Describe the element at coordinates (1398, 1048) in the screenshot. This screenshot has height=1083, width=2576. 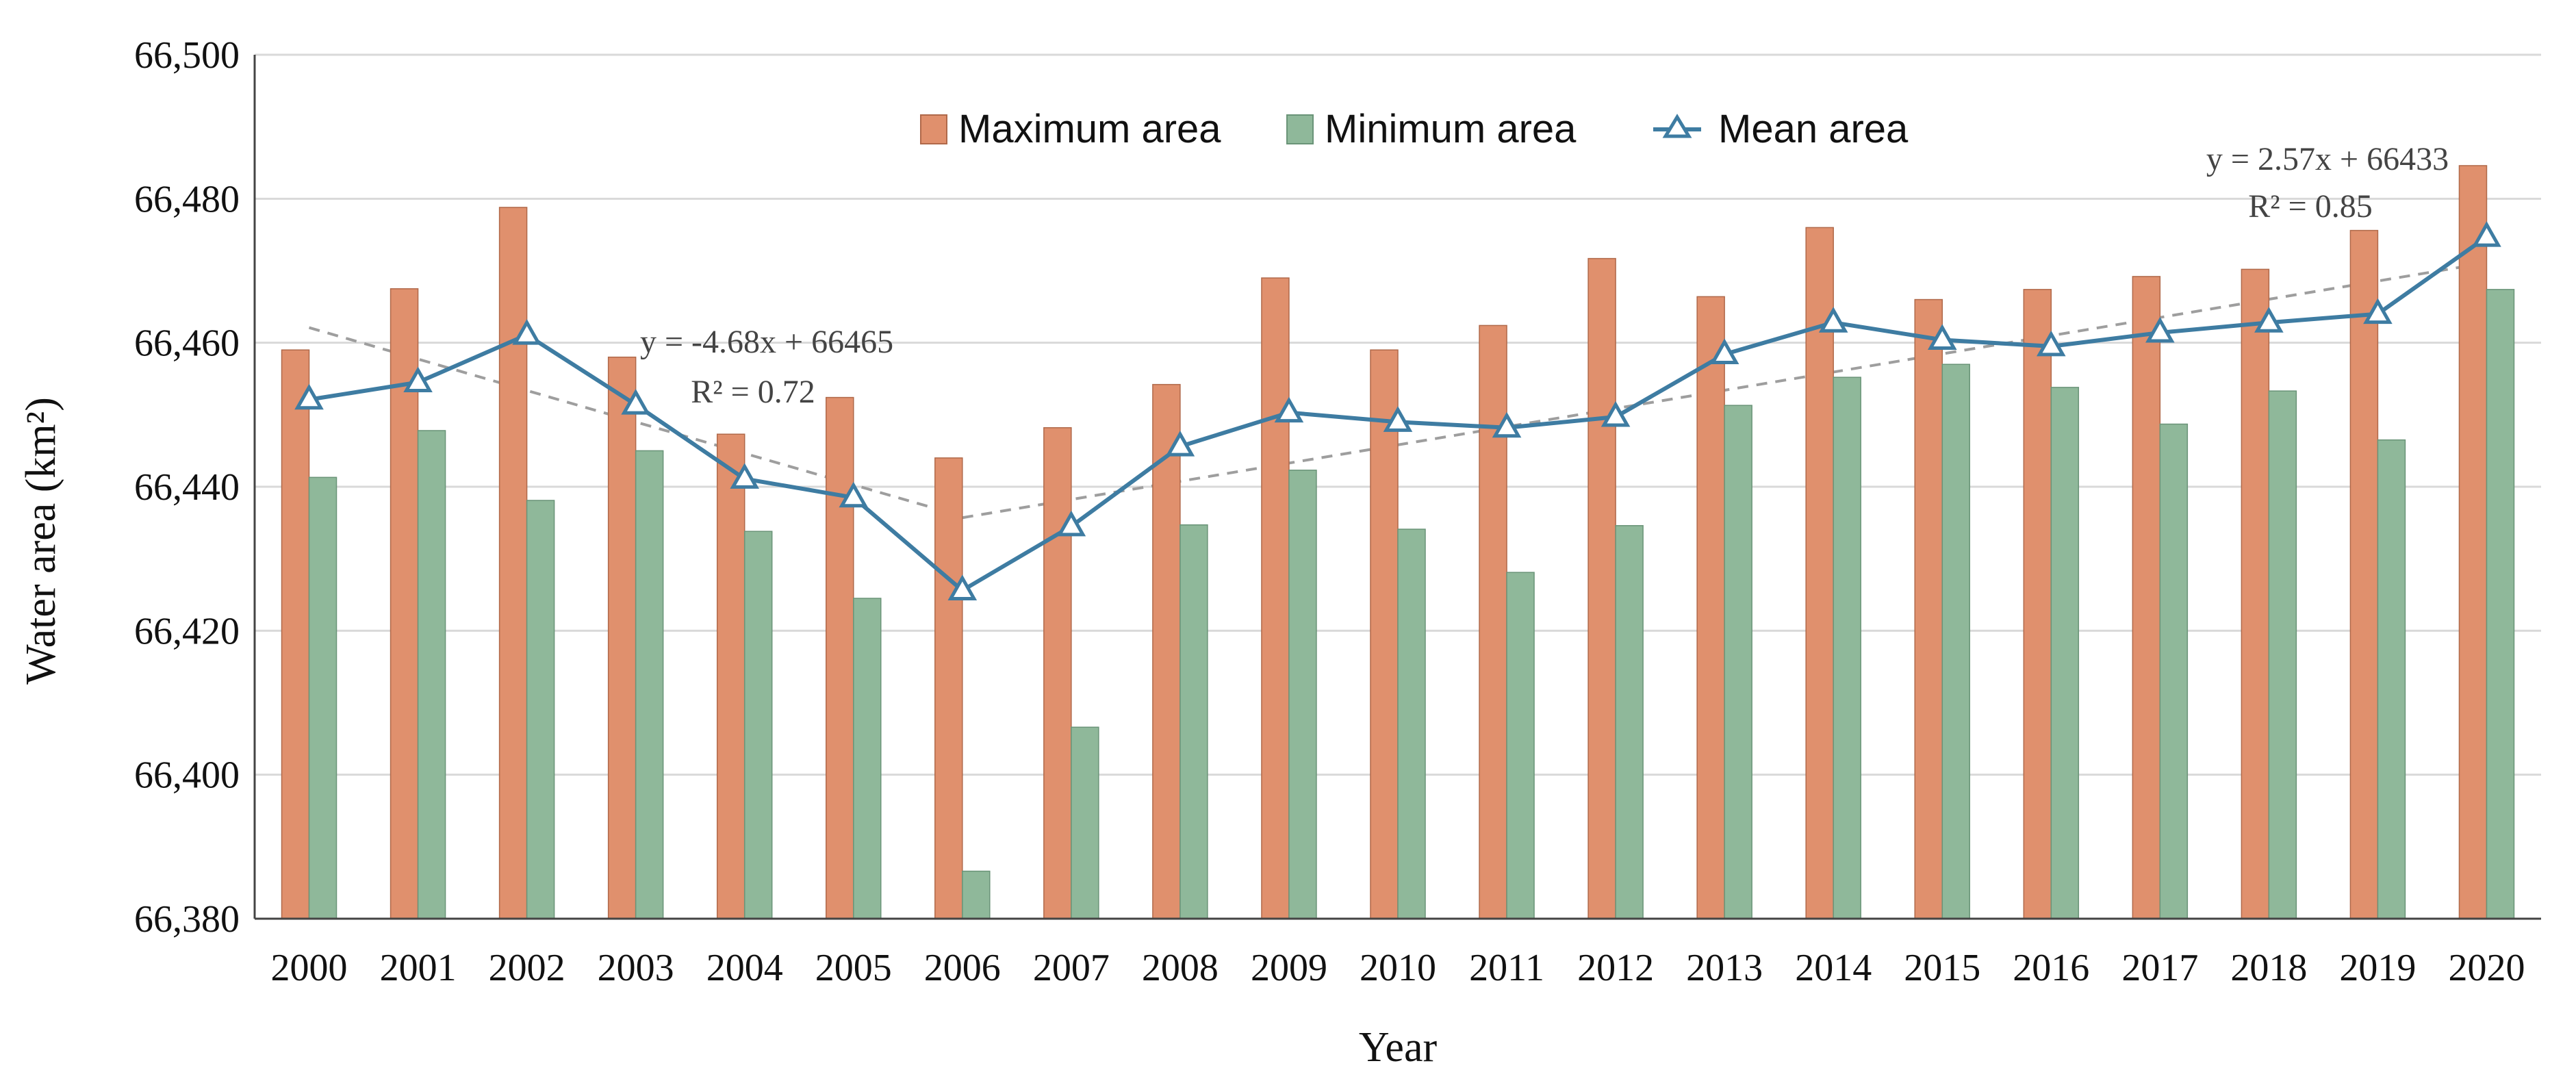
I see `x-axis-title: Year` at that location.